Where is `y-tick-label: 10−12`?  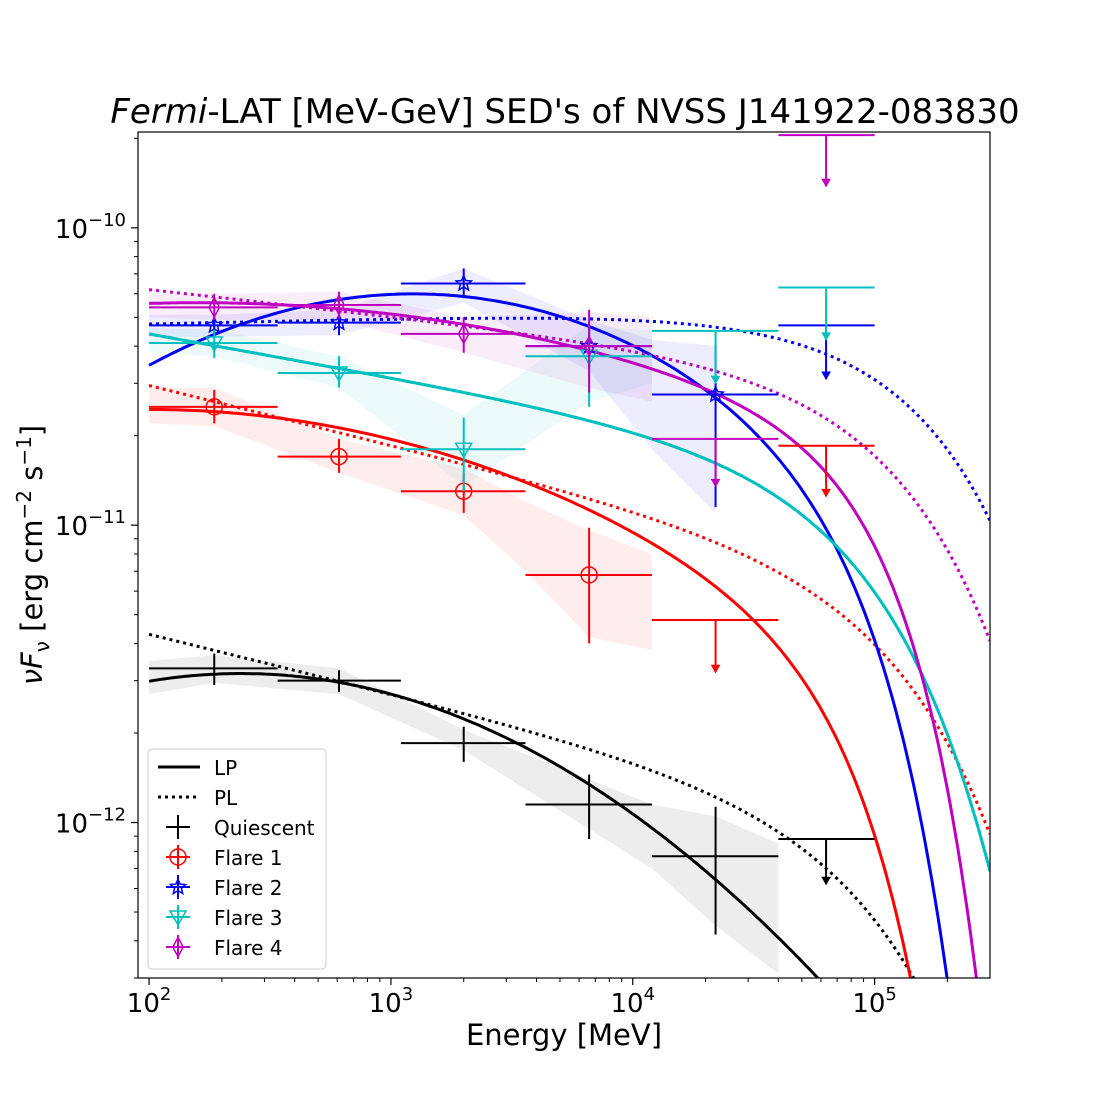
y-tick-label: 10−12 is located at coordinates (90, 822).